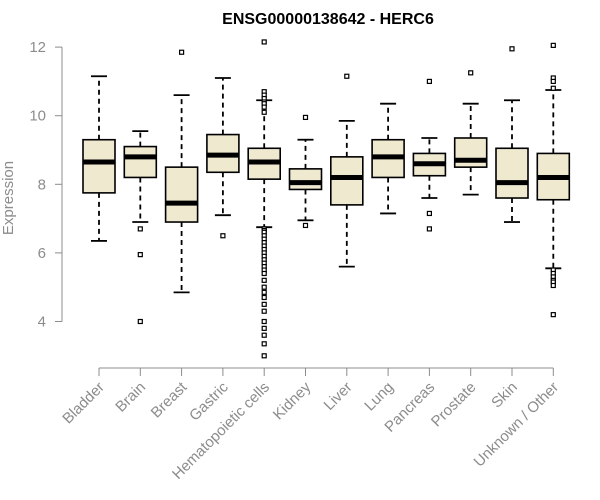  What do you see at coordinates (37, 116) in the screenshot?
I see `y-tick-label: 10` at bounding box center [37, 116].